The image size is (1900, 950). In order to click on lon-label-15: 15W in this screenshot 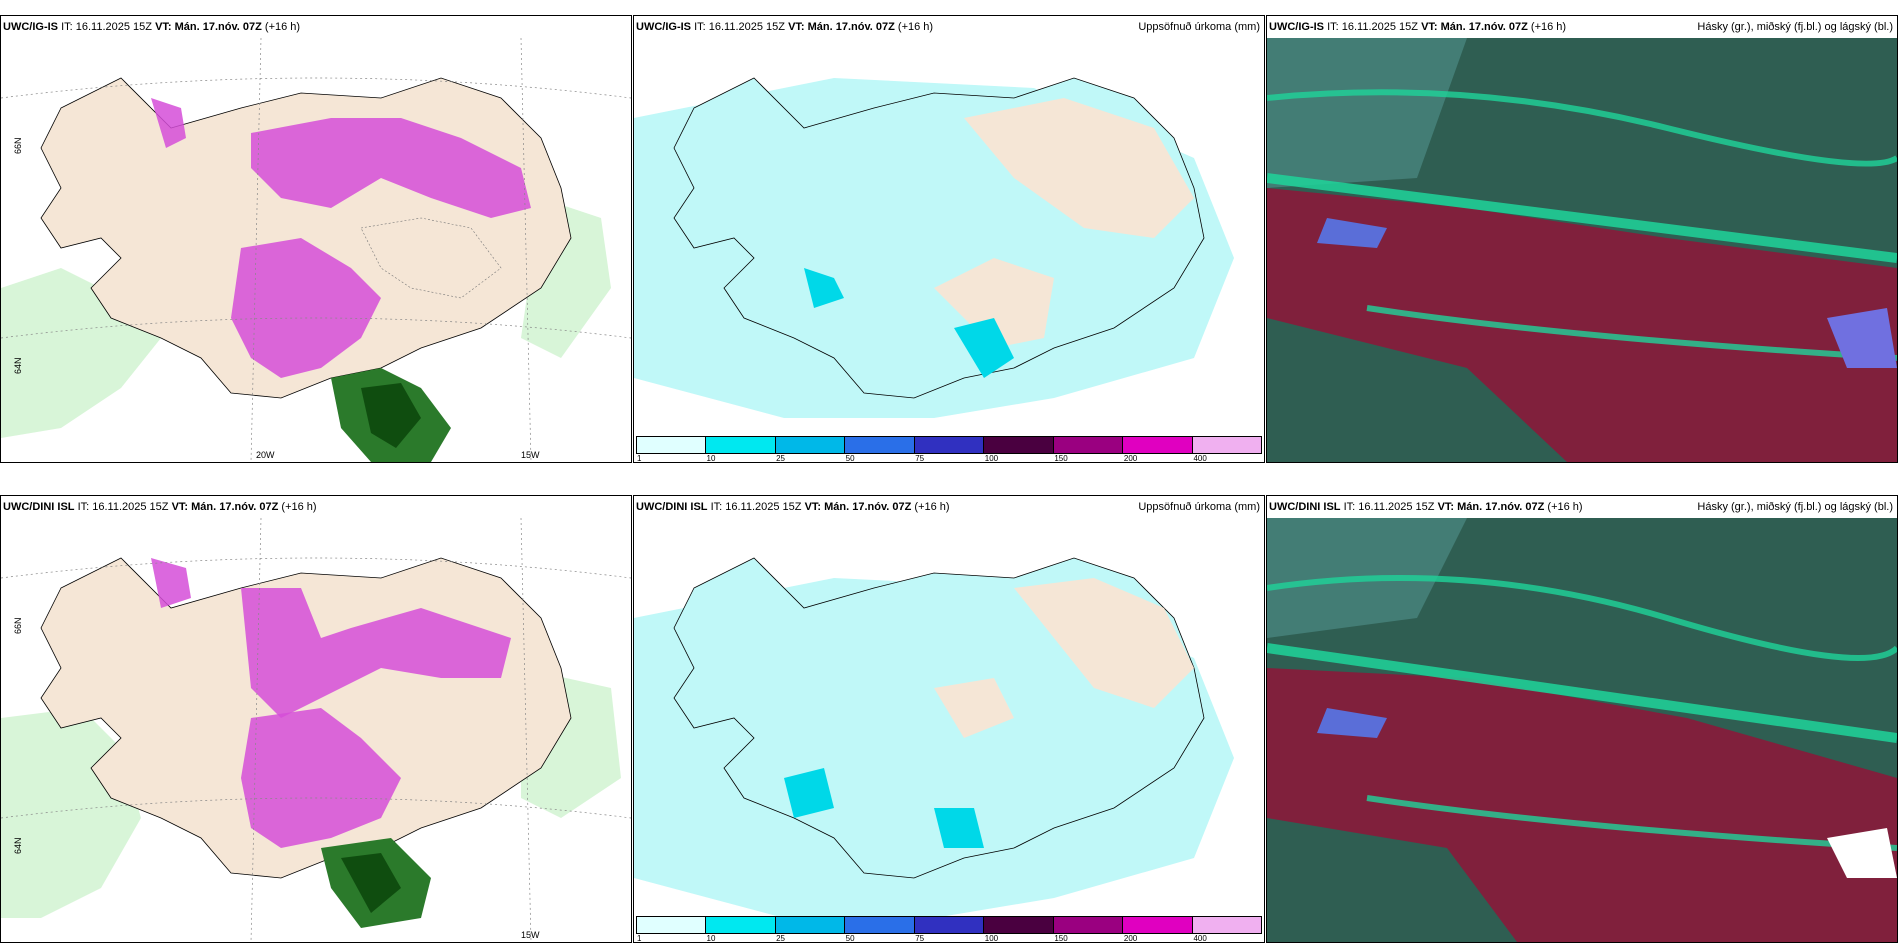, I will do `click(530, 935)`.